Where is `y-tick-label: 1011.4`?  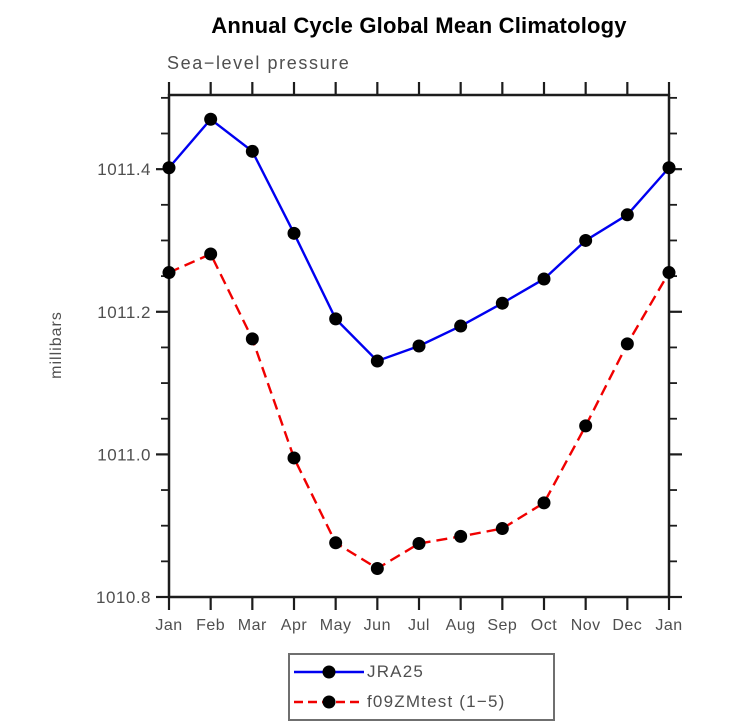 y-tick-label: 1011.4 is located at coordinates (124, 169).